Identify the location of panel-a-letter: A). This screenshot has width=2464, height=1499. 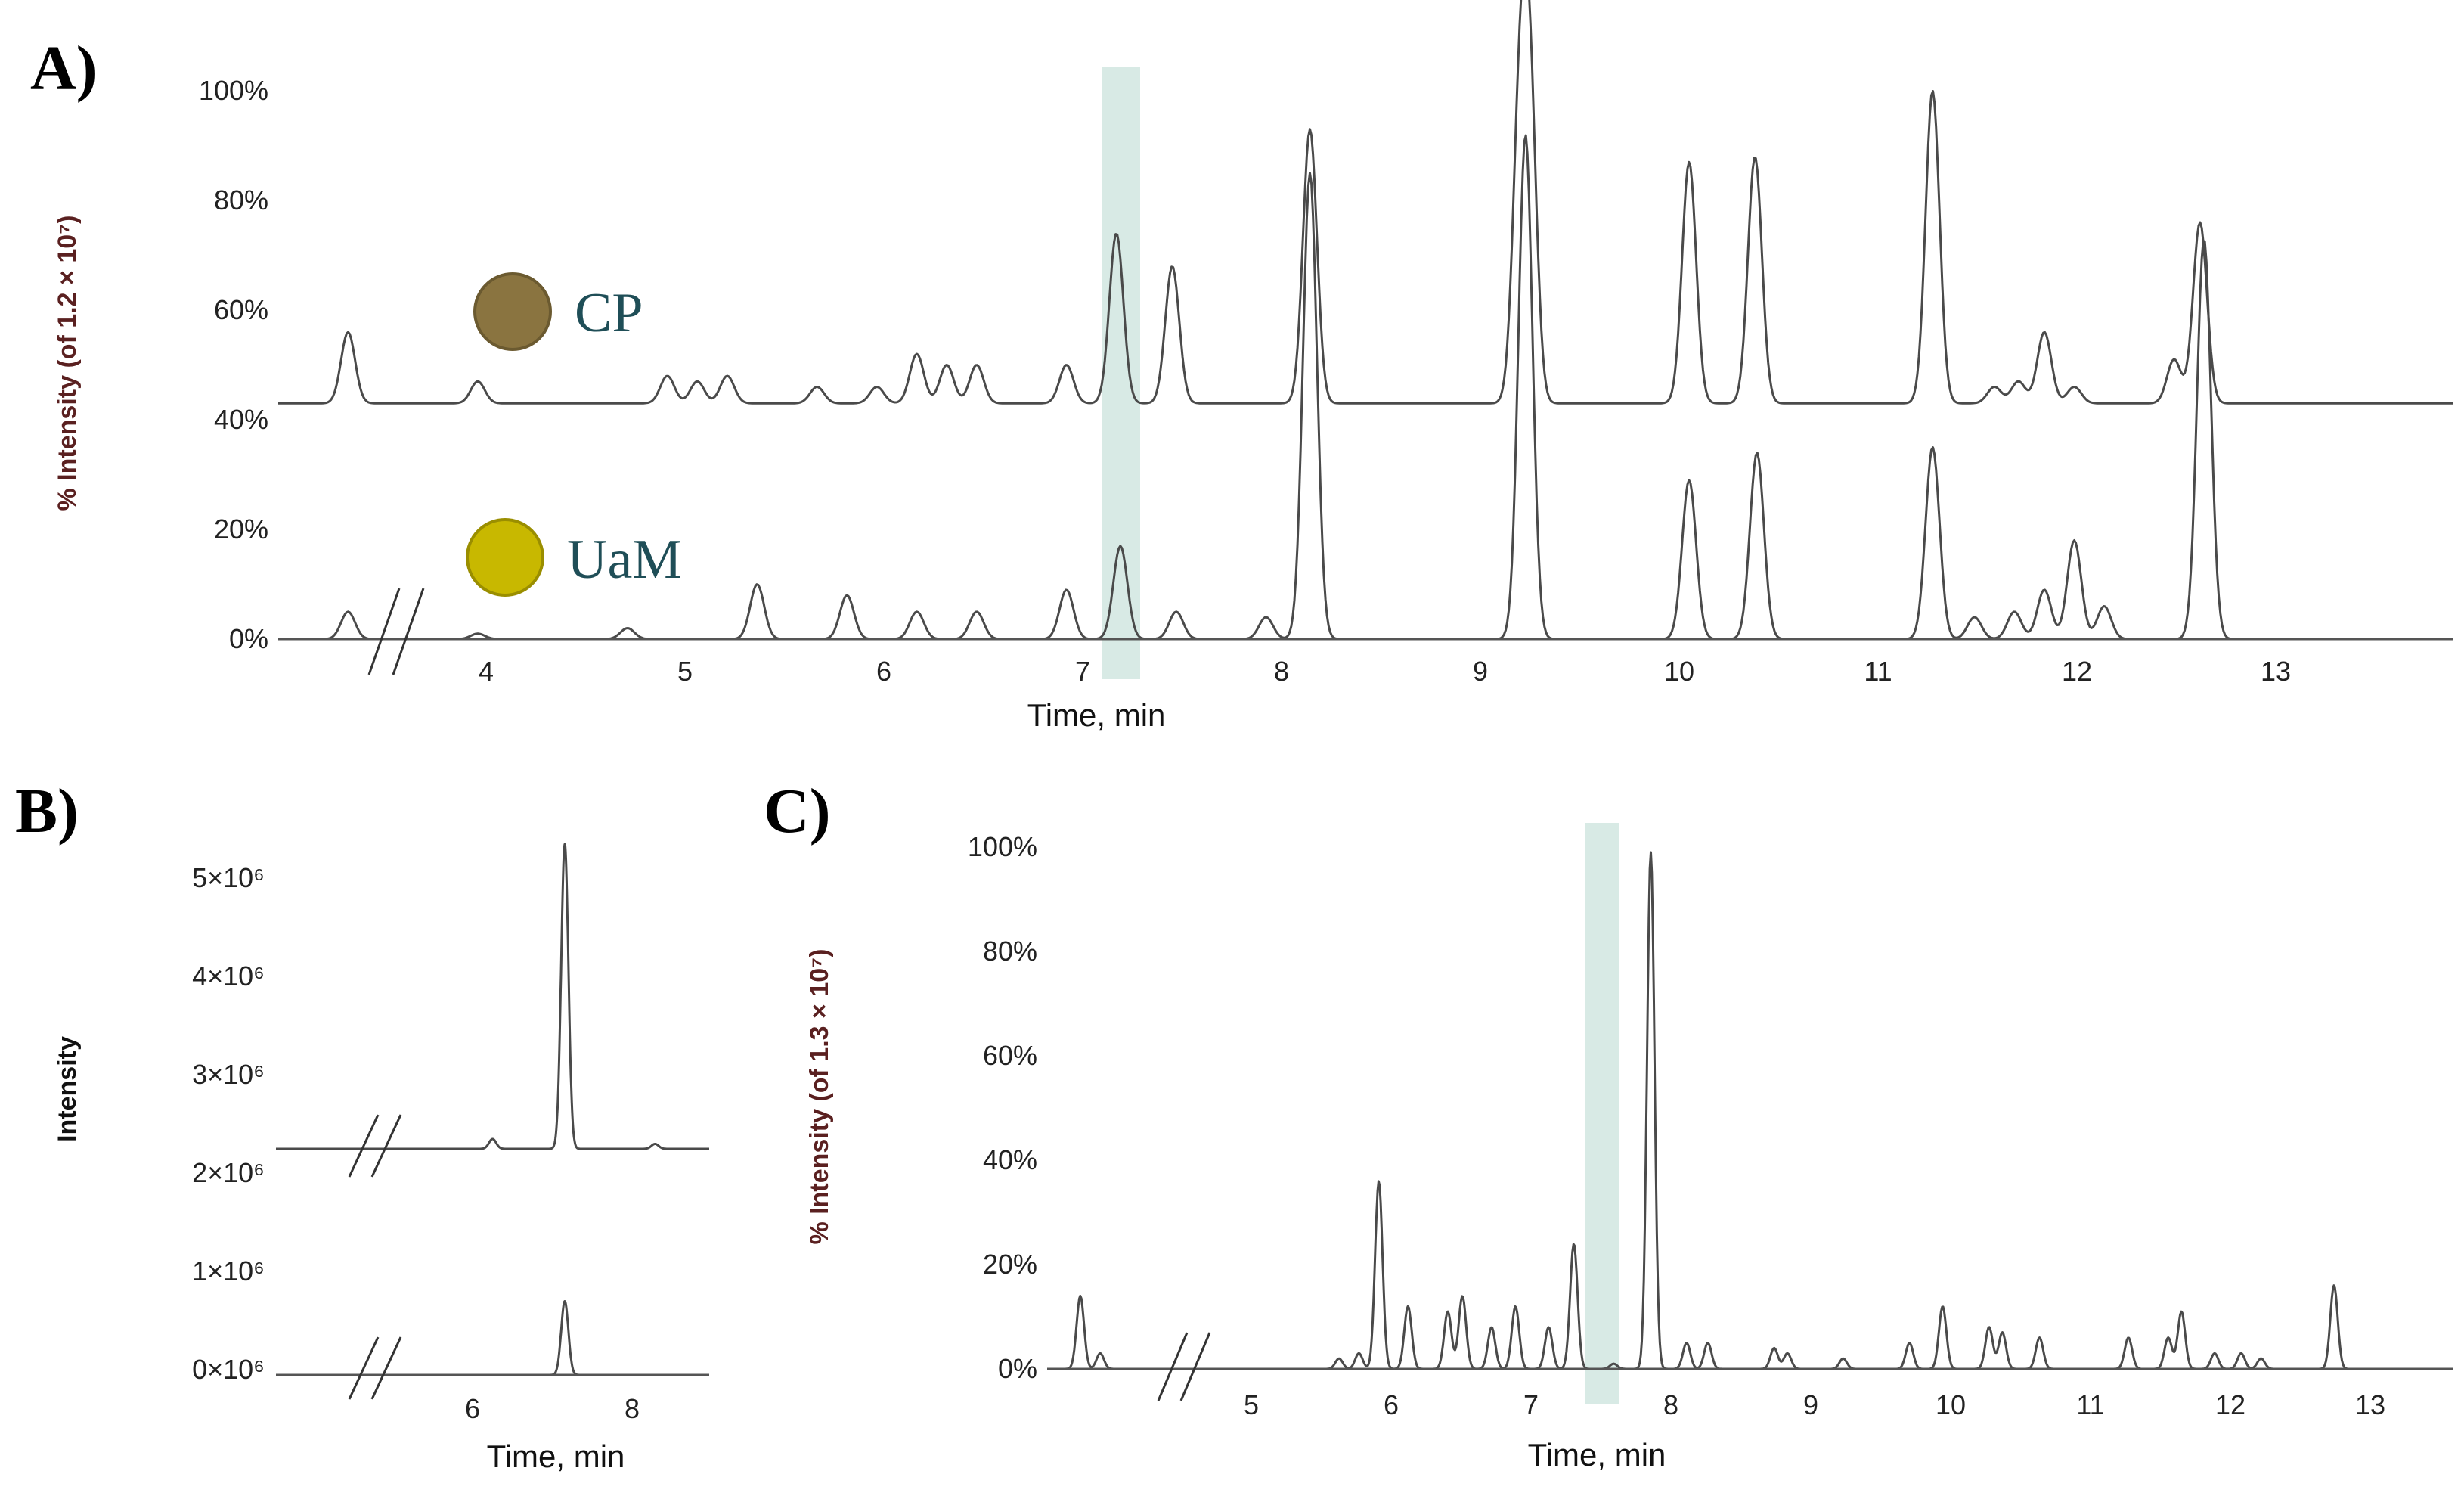
(64, 69).